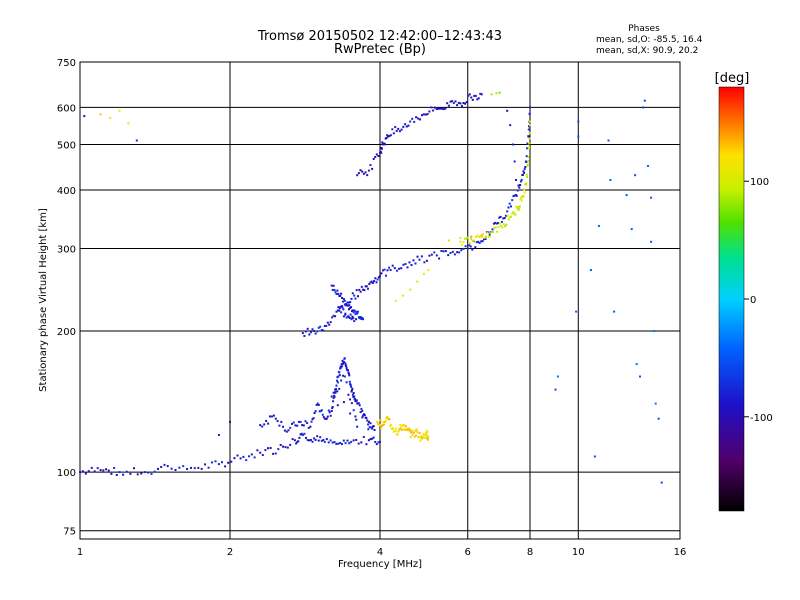 This screenshot has width=800, height=600. I want to click on y-tick-label: 500, so click(66, 146).